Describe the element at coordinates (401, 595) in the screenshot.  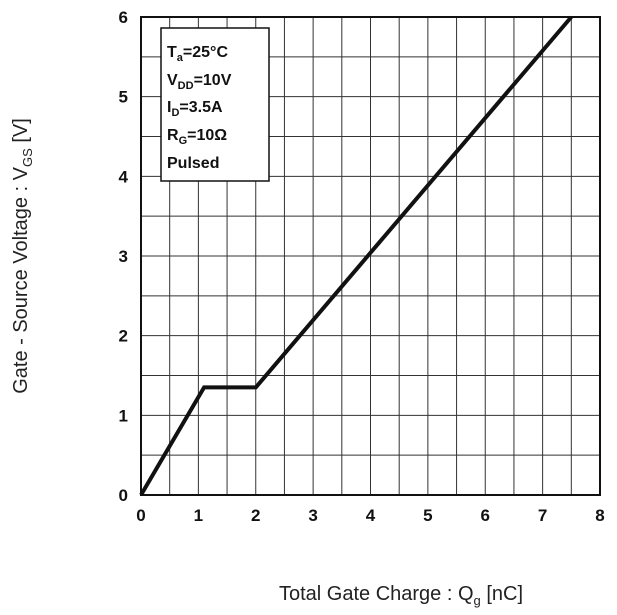
I see `x-axis-label: Total Gate Charge : Qg [nC]` at that location.